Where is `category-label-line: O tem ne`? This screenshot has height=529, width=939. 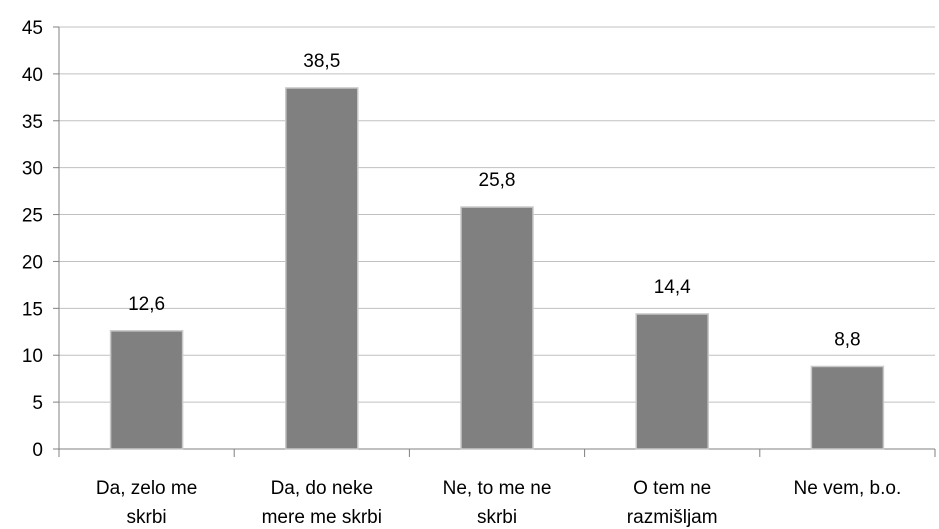 category-label-line: O tem ne is located at coordinates (672, 488).